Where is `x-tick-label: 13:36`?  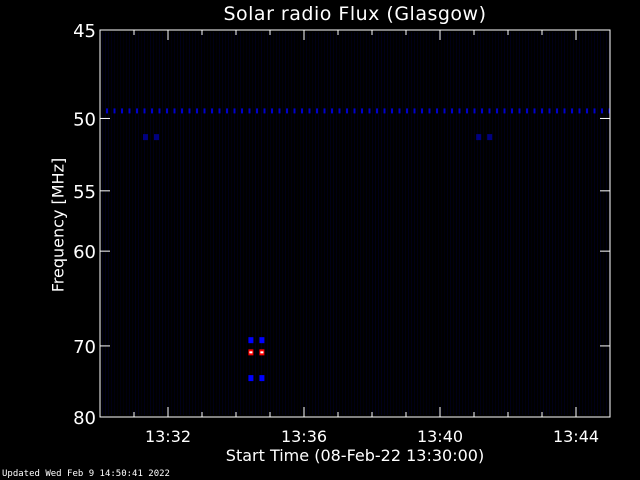
x-tick-label: 13:36 is located at coordinates (304, 436).